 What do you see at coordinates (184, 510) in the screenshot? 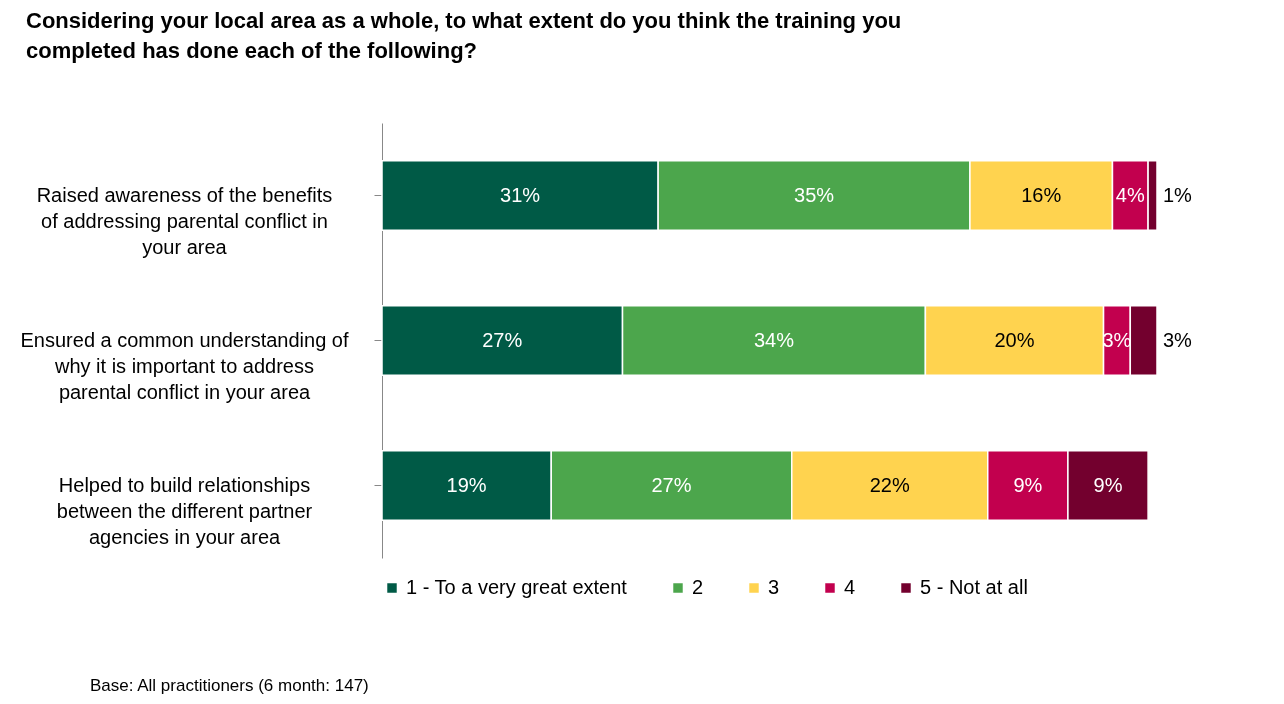
I see `y-tick-label: Helped to build relationships between the different partner agencies in your area` at bounding box center [184, 510].